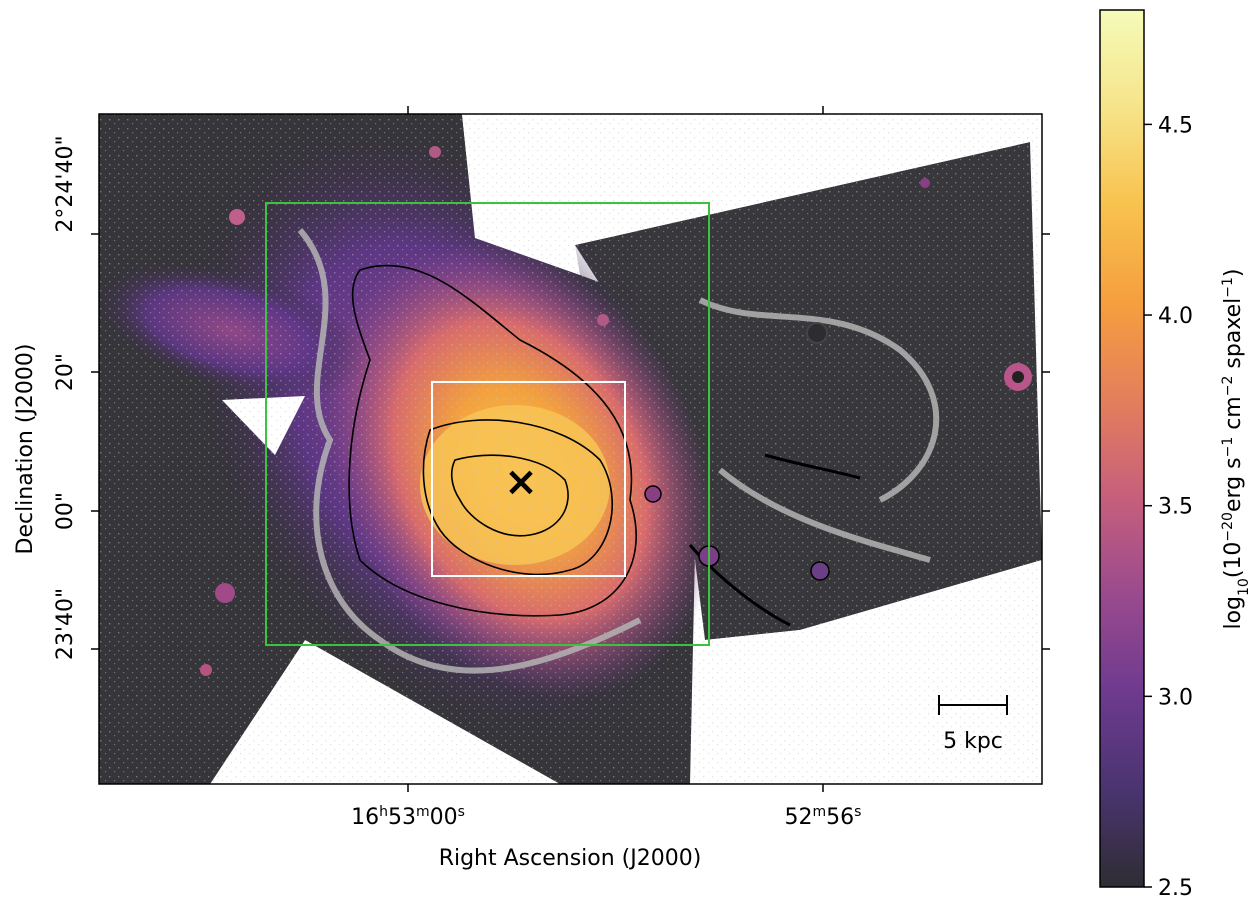  I want to click on contour-outer, so click(492, 440).